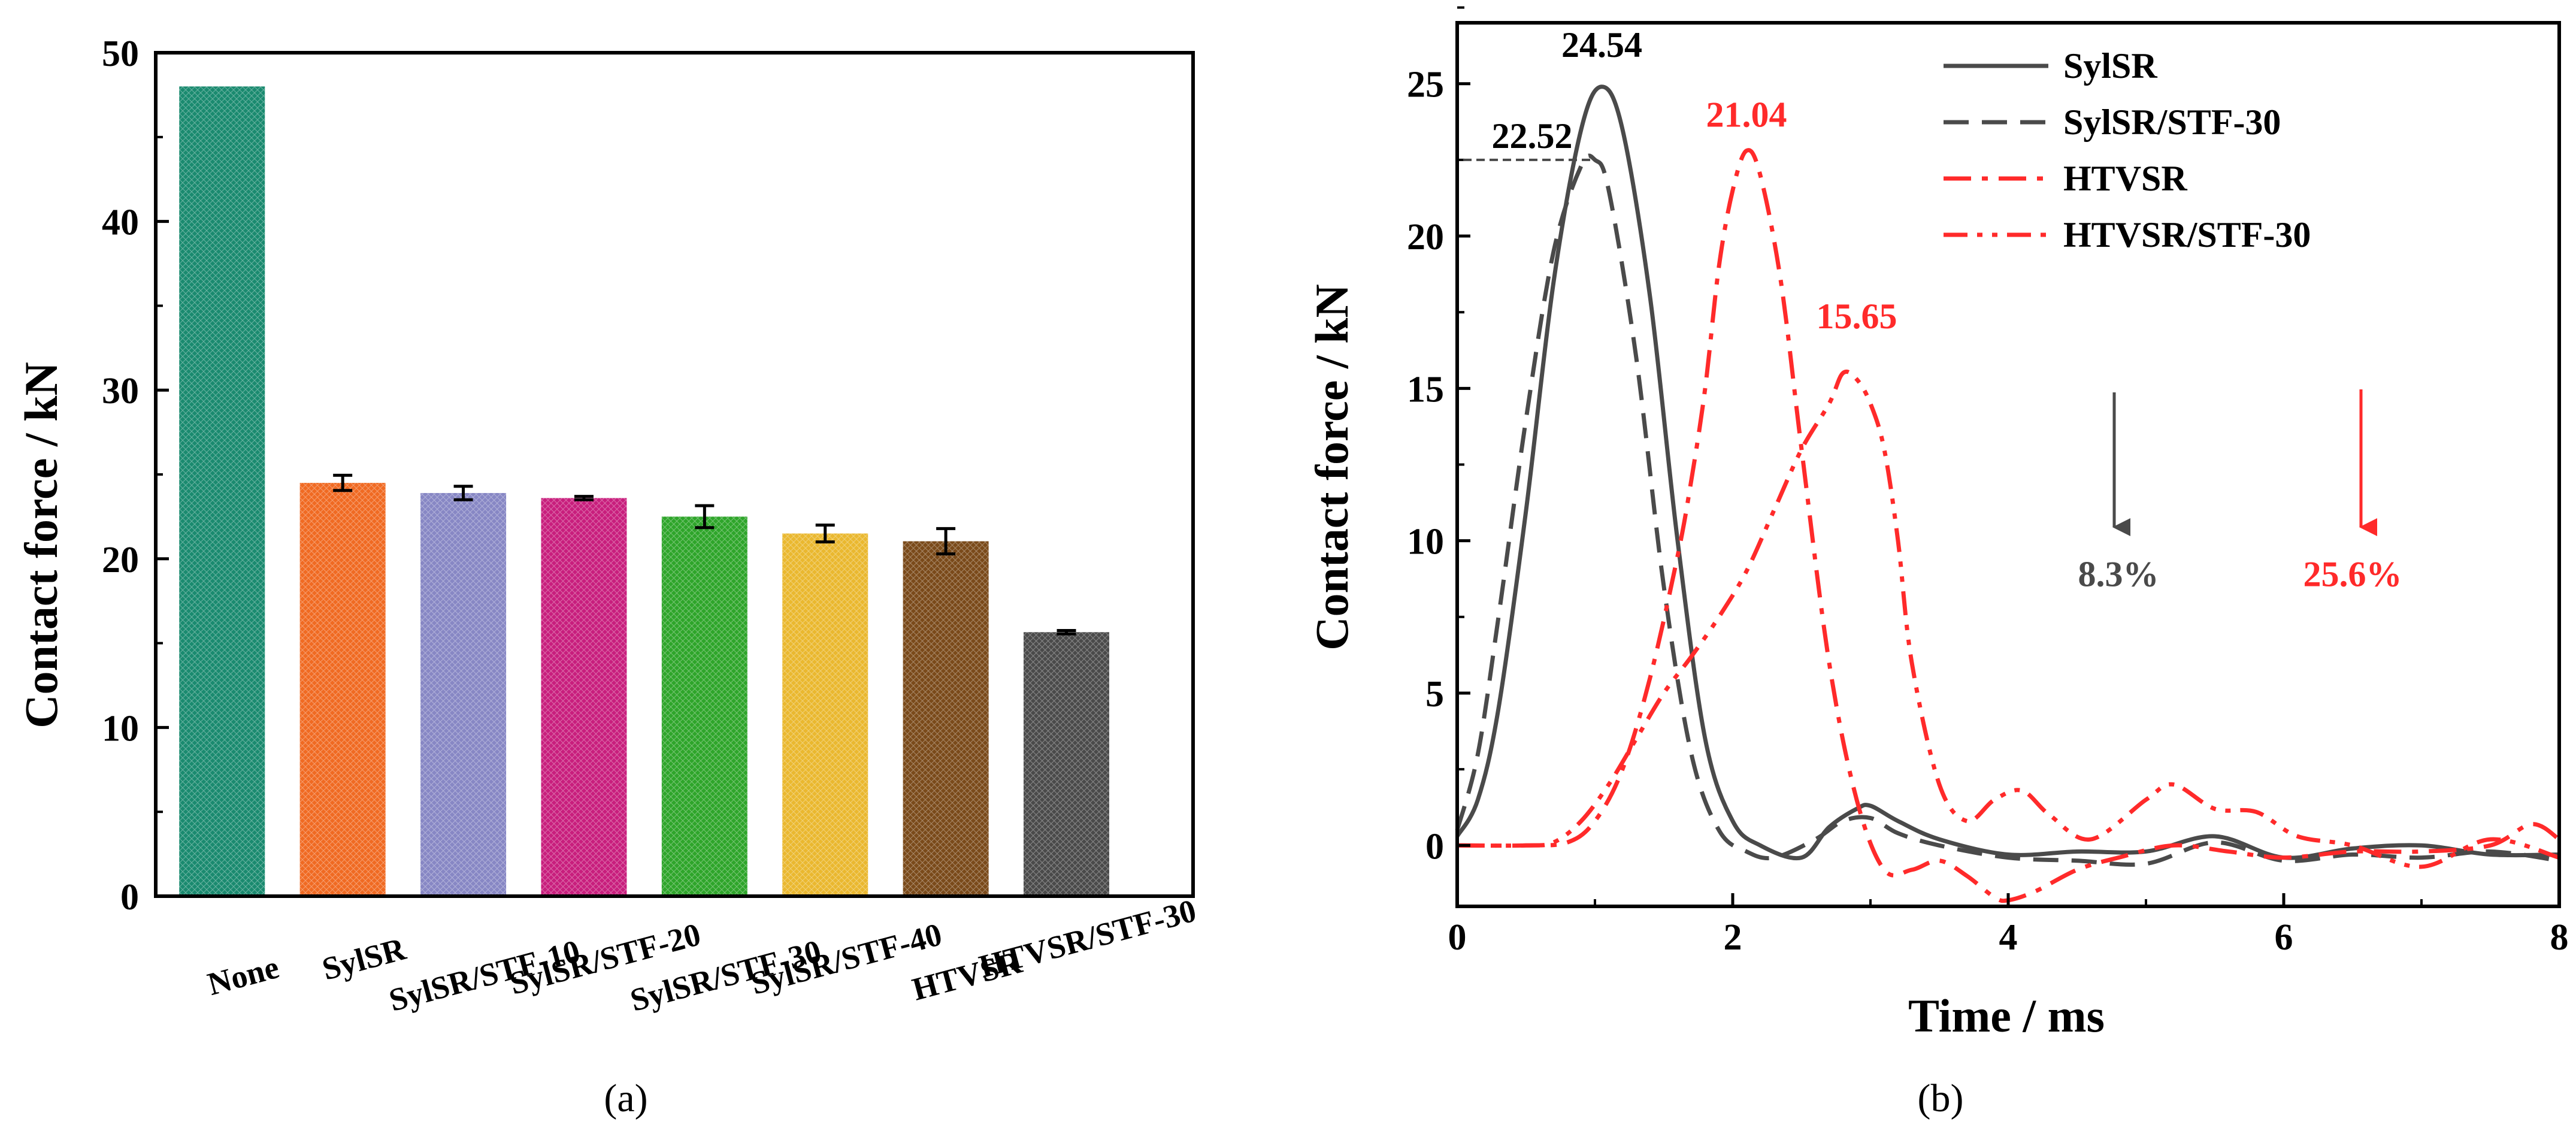 The image size is (2576, 1137). Describe the element at coordinates (1425, 389) in the screenshot. I see `y-tick-label: 15` at that location.